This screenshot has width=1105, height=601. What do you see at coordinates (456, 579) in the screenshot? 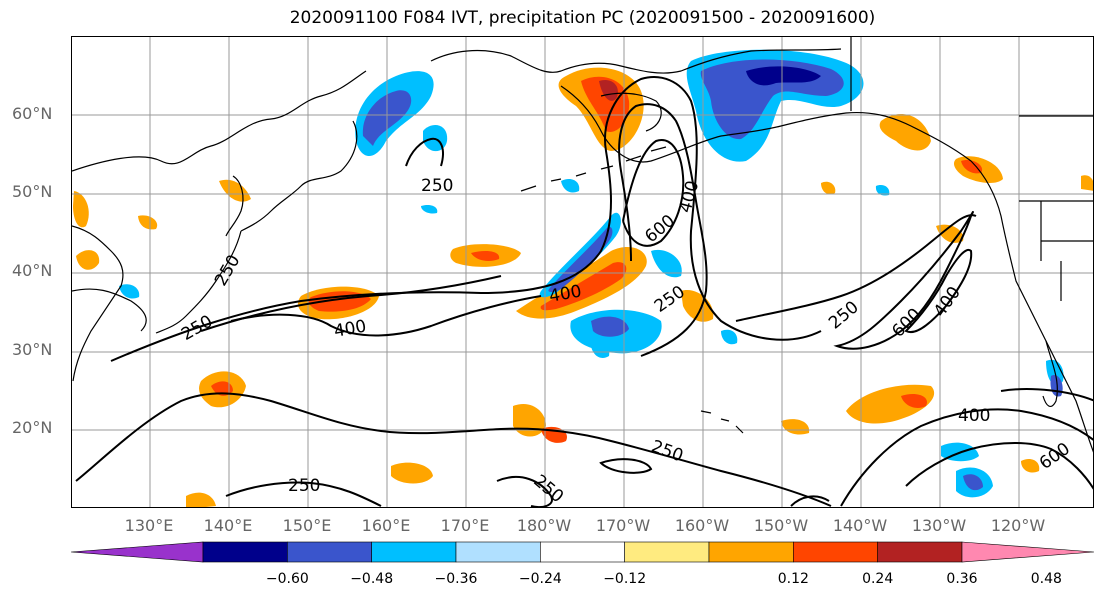
I see `colorbar-tick-label: −0.36` at bounding box center [456, 579].